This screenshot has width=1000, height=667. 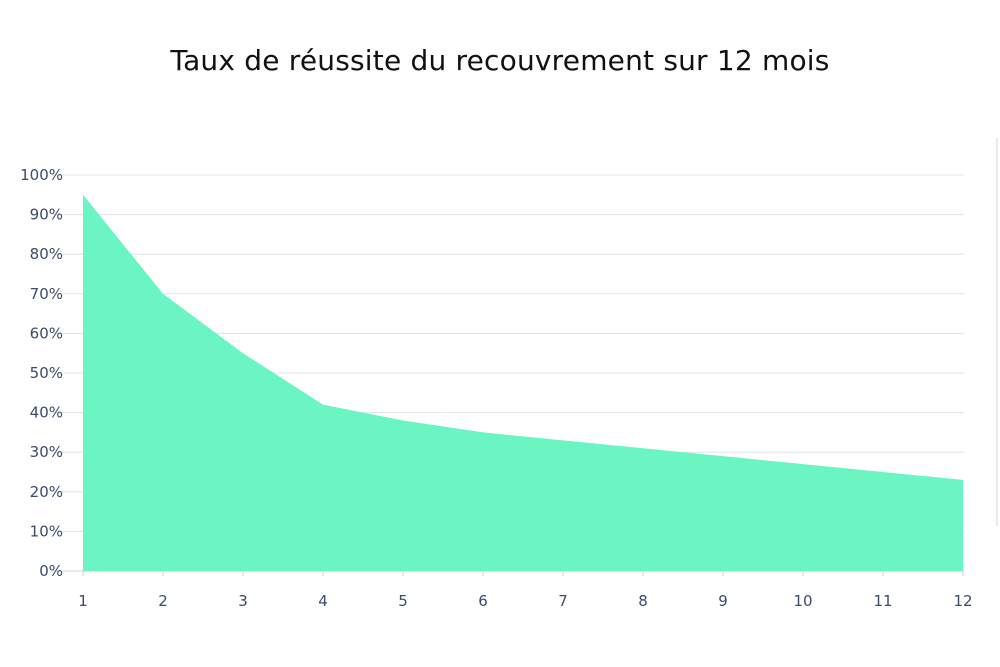 What do you see at coordinates (723, 601) in the screenshot?
I see `x-tick-label: 9` at bounding box center [723, 601].